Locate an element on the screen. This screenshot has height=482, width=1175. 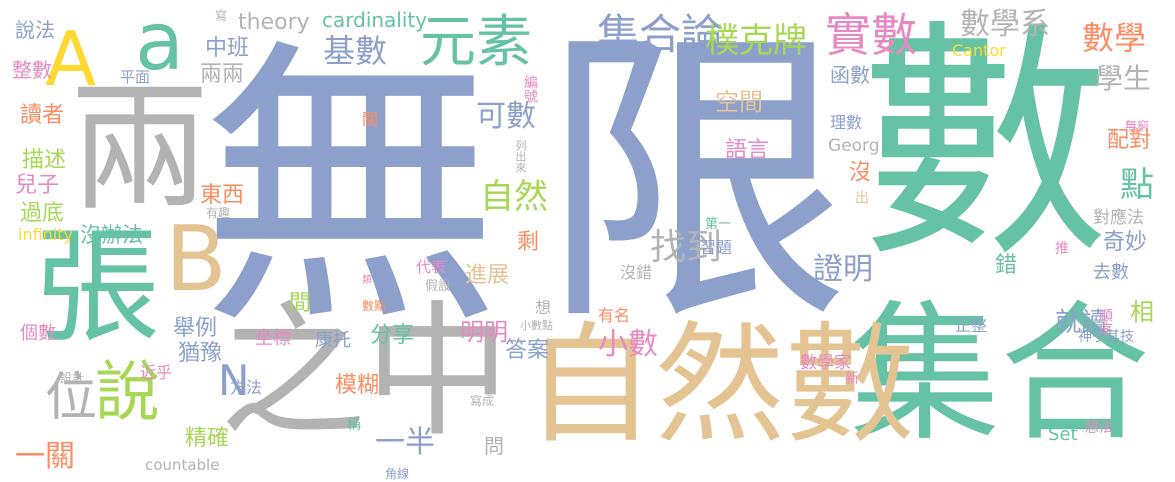
word-georg: Georg is located at coordinates (854, 146).